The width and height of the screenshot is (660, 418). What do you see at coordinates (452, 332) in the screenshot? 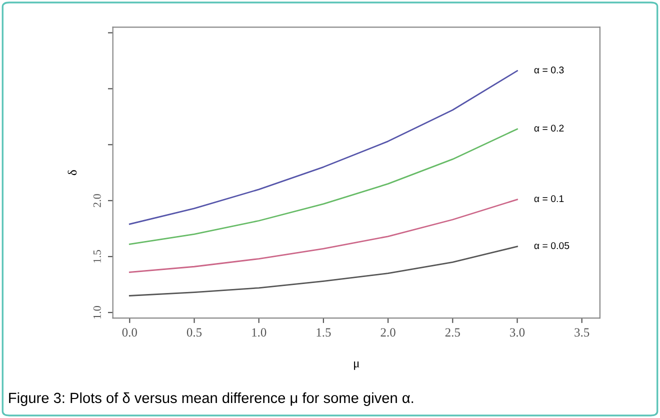
I see `x-tick-label: 2.5` at bounding box center [452, 332].